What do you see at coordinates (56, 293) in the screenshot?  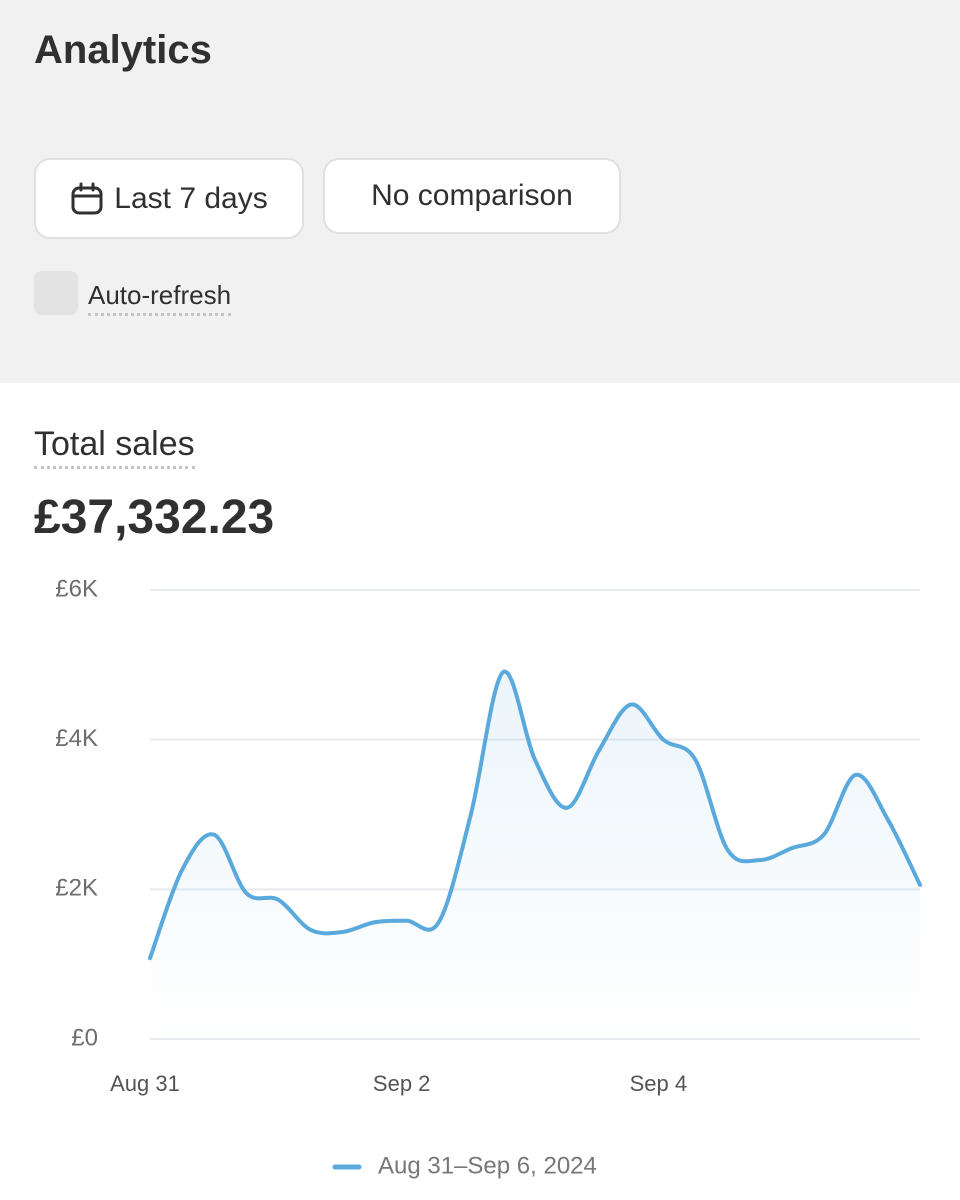 I see `auto-refresh-checkbox` at bounding box center [56, 293].